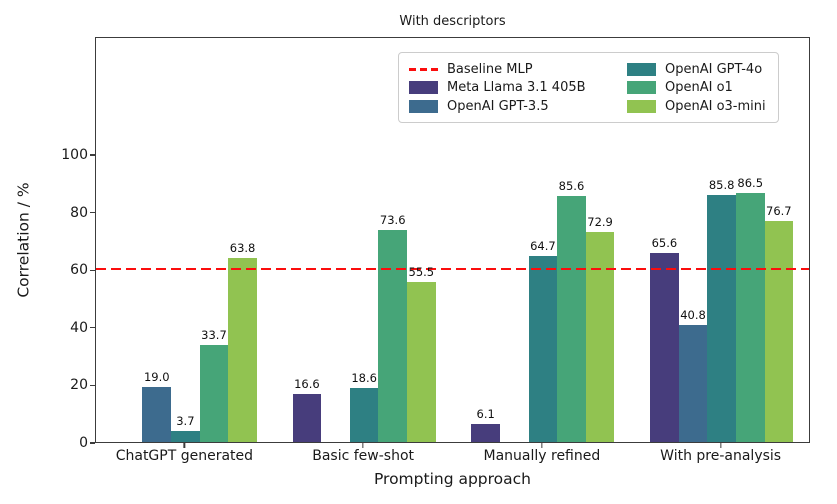 The height and width of the screenshot is (504, 837). I want to click on bar-value-label: 55.5, so click(421, 272).